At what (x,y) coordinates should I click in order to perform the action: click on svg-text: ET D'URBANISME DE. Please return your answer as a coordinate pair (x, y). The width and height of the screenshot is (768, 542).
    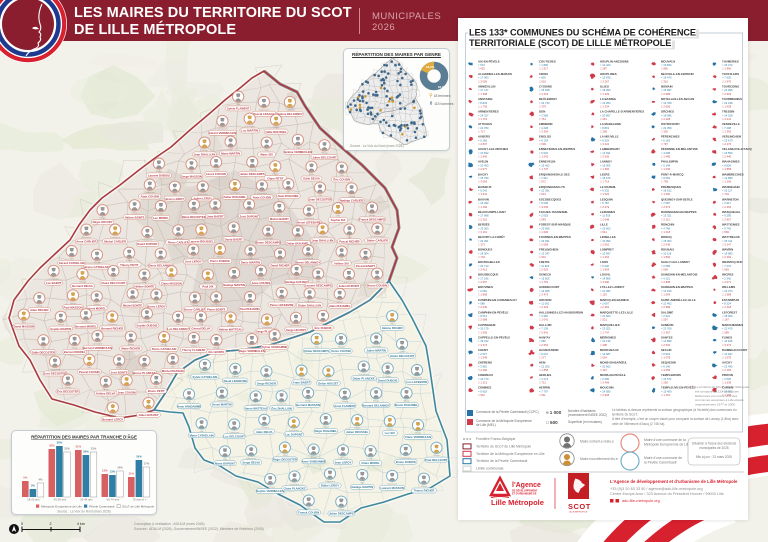
    Looking at the image, I should click on (524, 494).